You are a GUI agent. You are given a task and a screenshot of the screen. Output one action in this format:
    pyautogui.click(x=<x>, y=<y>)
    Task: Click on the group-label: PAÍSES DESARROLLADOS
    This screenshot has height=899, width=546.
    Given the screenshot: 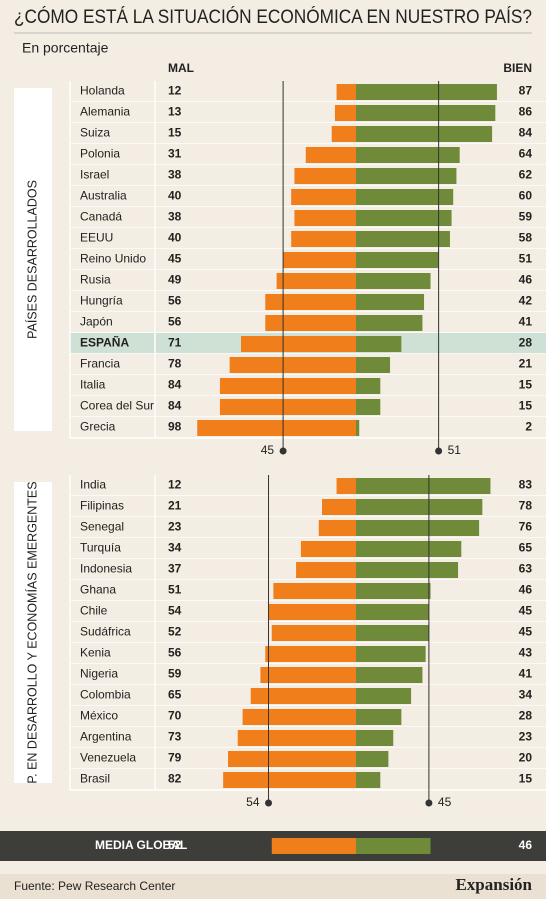 What is the action you would take?
    pyautogui.click(x=31, y=259)
    